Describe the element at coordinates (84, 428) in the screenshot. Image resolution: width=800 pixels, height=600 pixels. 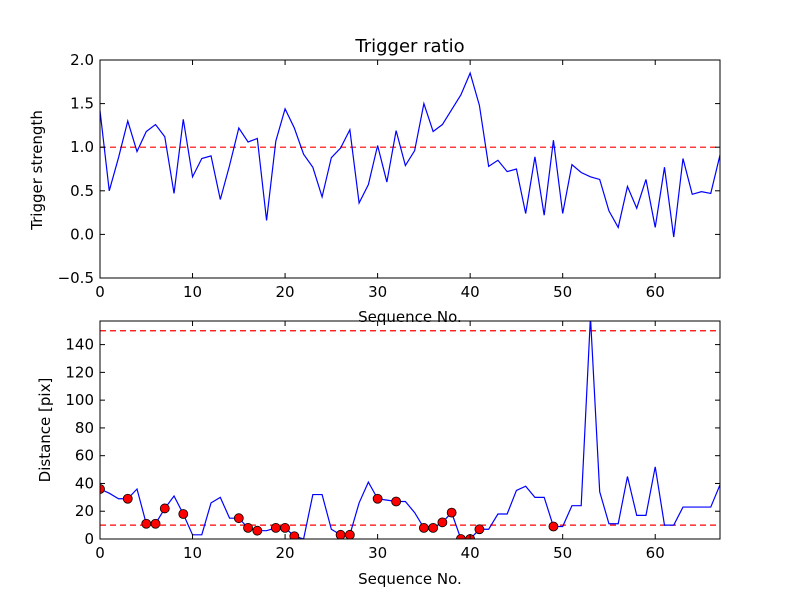
I see `y-tick-label: 80` at that location.